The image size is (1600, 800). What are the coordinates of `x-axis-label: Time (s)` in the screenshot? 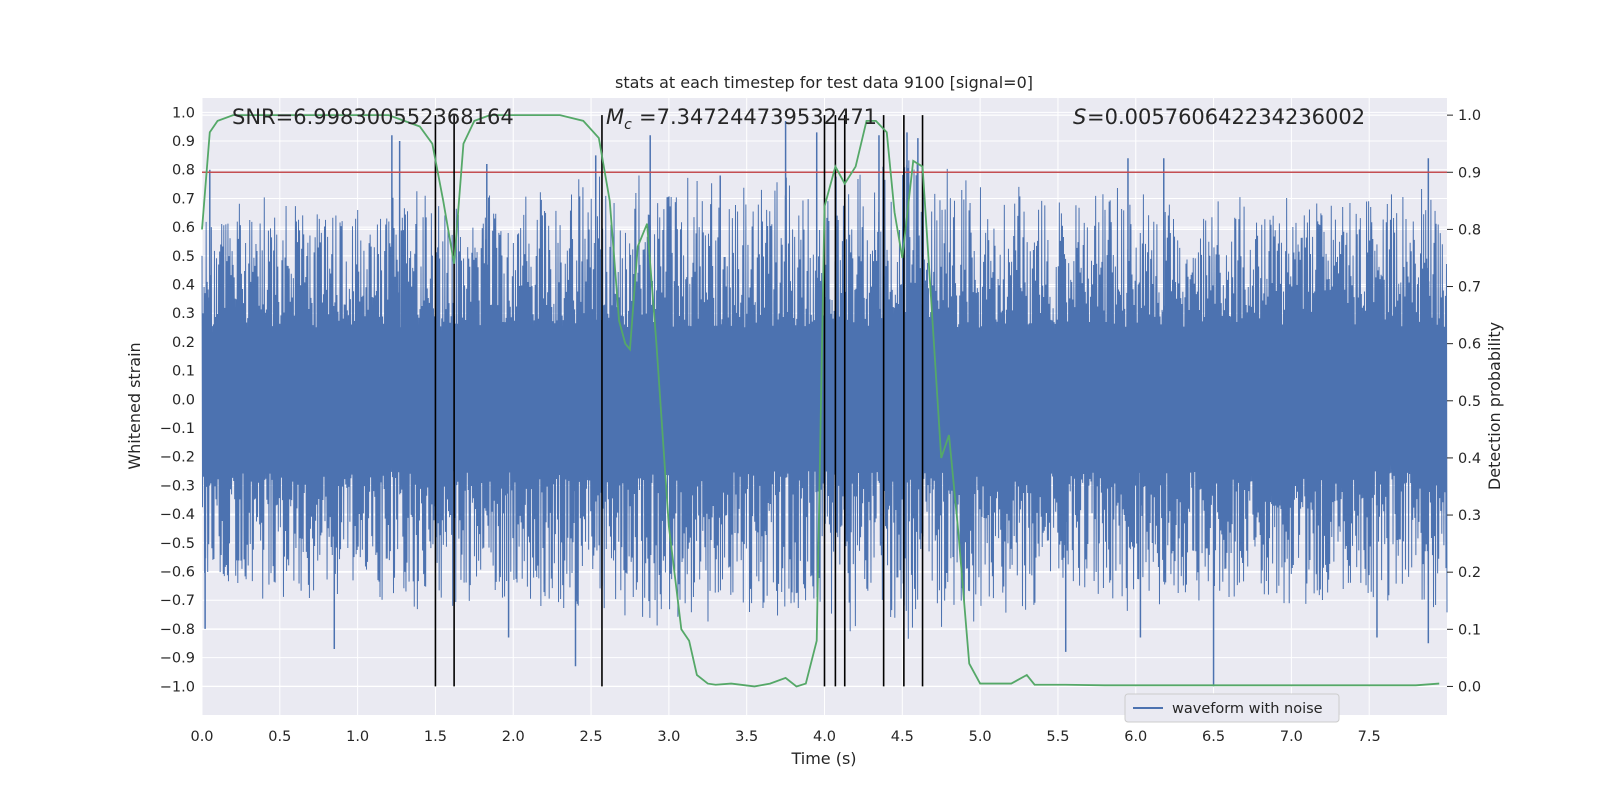 It's located at (823, 758).